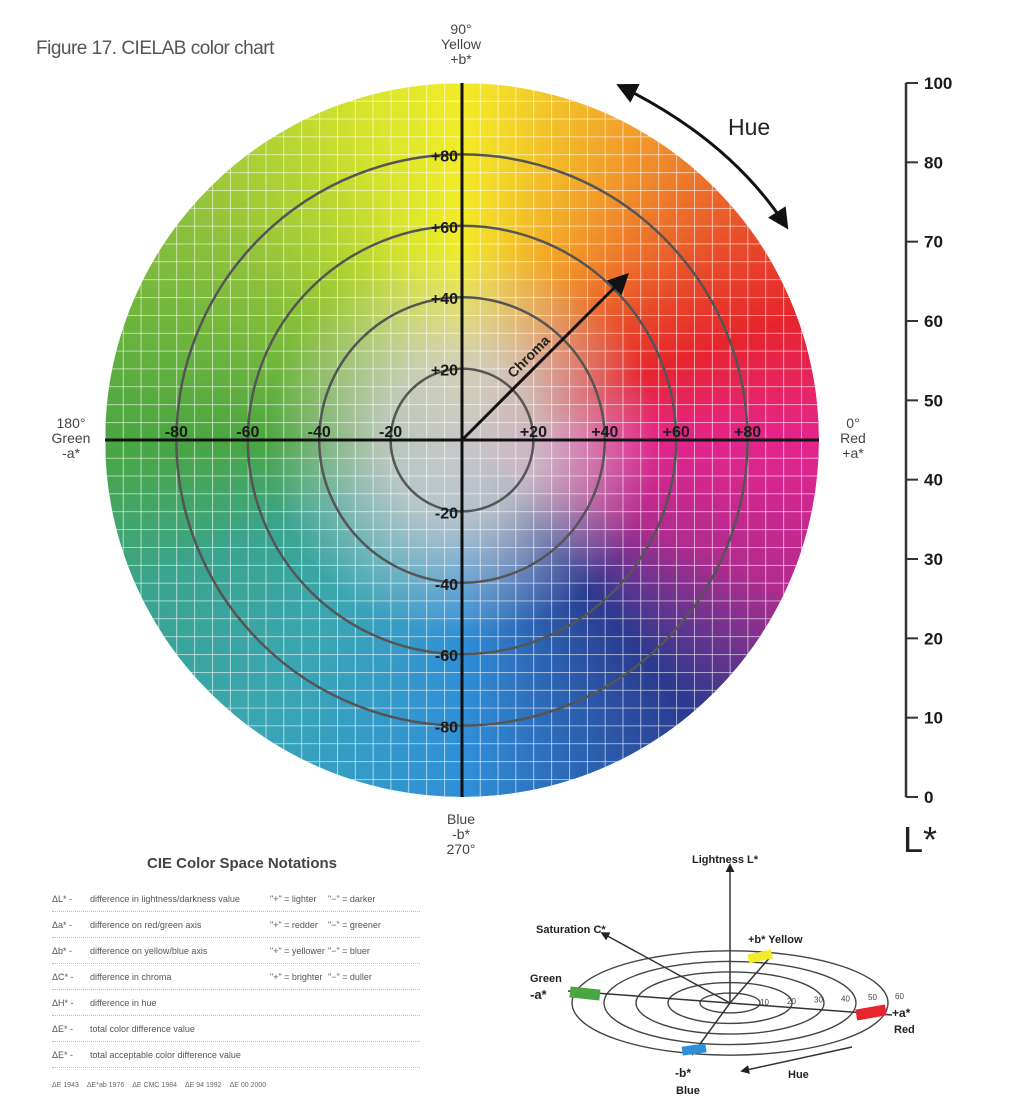  What do you see at coordinates (938, 83) in the screenshot?
I see `lightness-tick-label: 100` at bounding box center [938, 83].